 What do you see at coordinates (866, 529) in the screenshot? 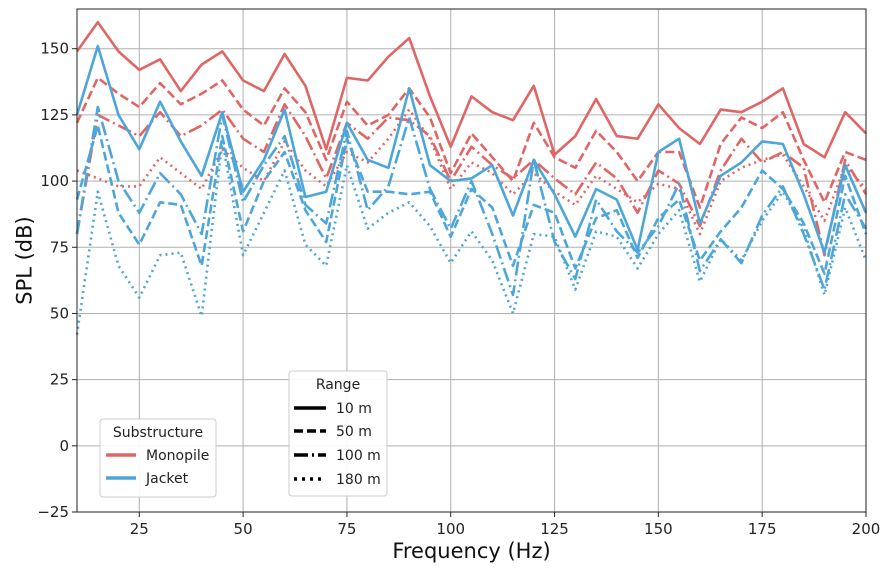
I see `x-tick-label: 200` at bounding box center [866, 529].